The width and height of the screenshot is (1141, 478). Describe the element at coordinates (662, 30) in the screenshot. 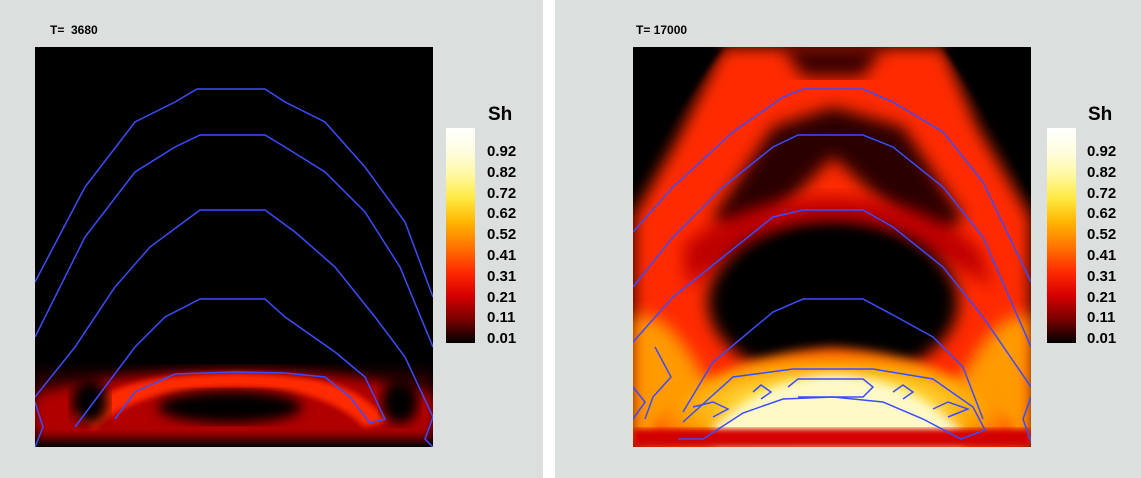

I see `time-label: T= 17000` at that location.